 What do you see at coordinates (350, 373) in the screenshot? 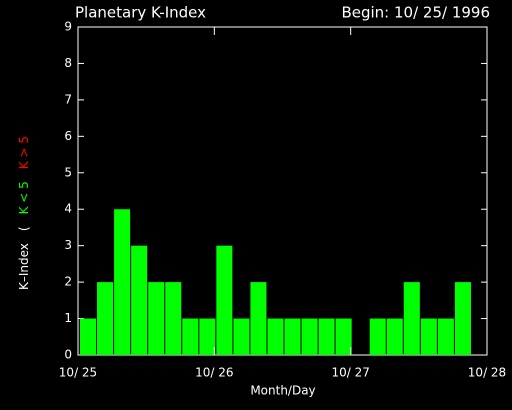
I see `x-tick-label: 10/ 27` at bounding box center [350, 373].